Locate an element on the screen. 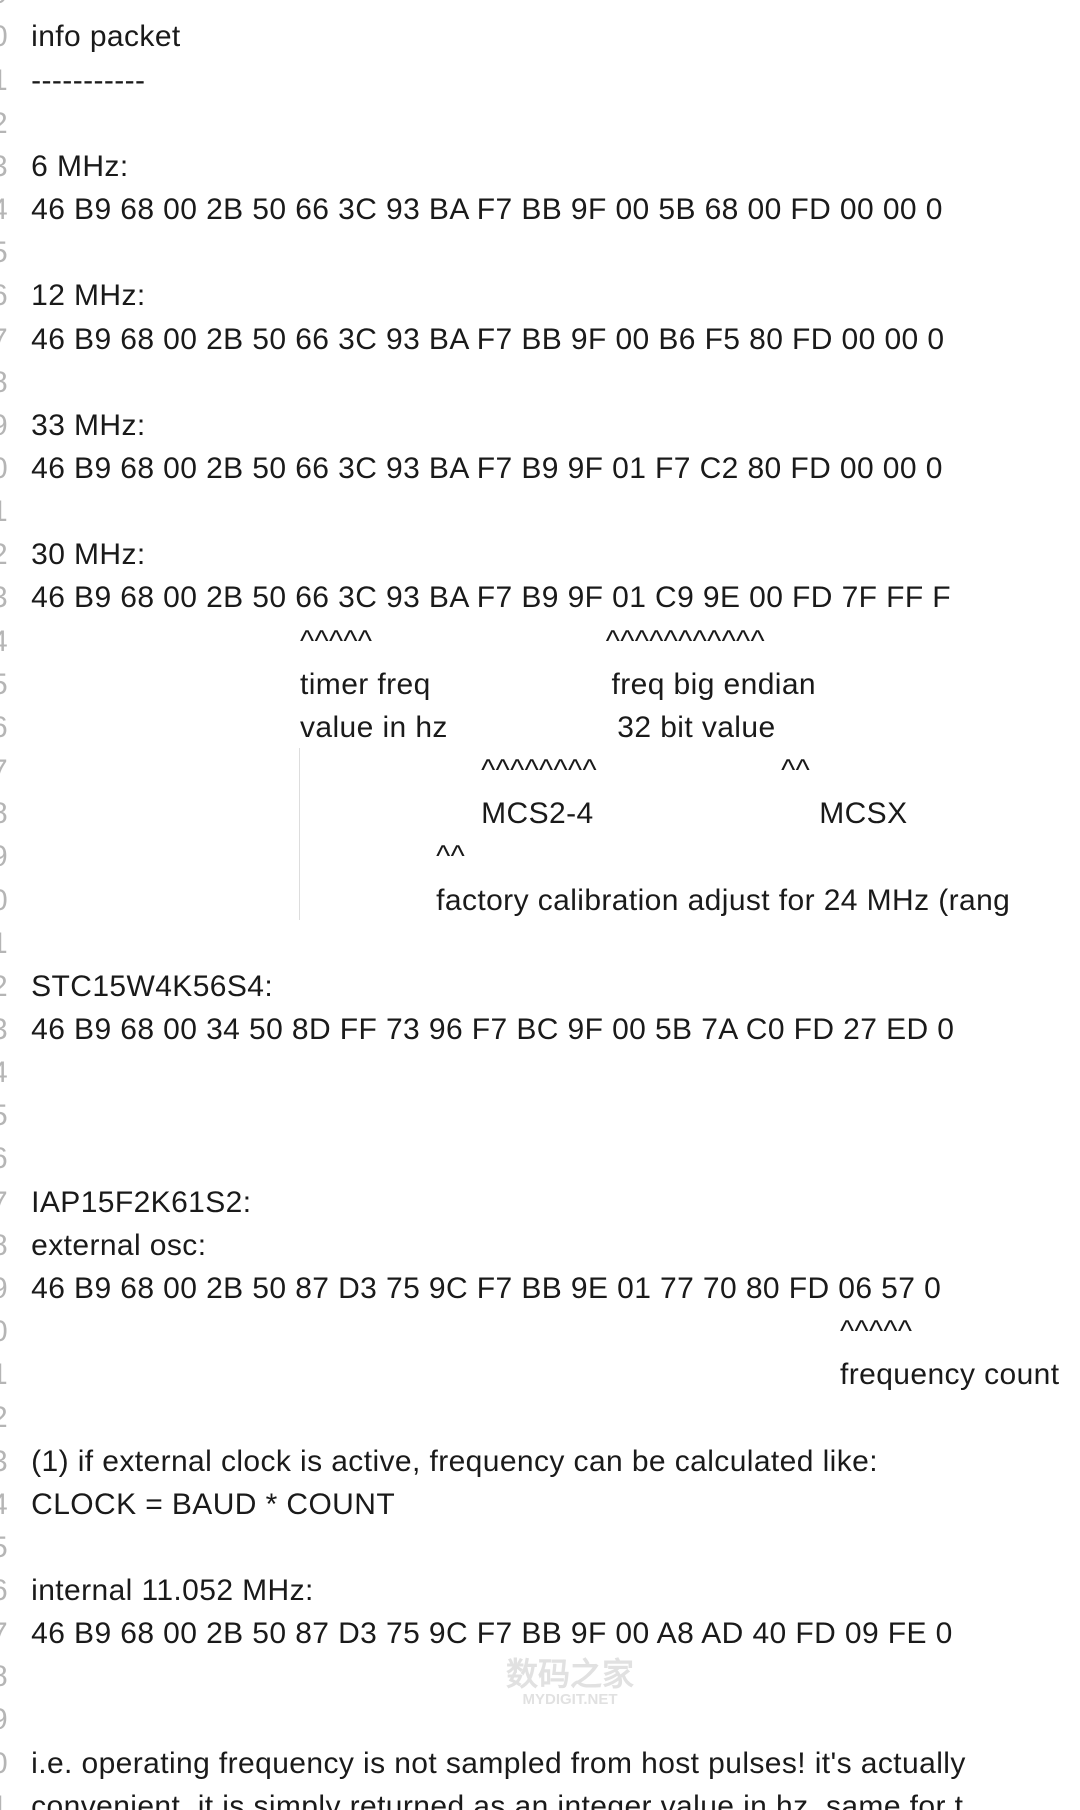  code-text: external osc: is located at coordinates (119, 1245).